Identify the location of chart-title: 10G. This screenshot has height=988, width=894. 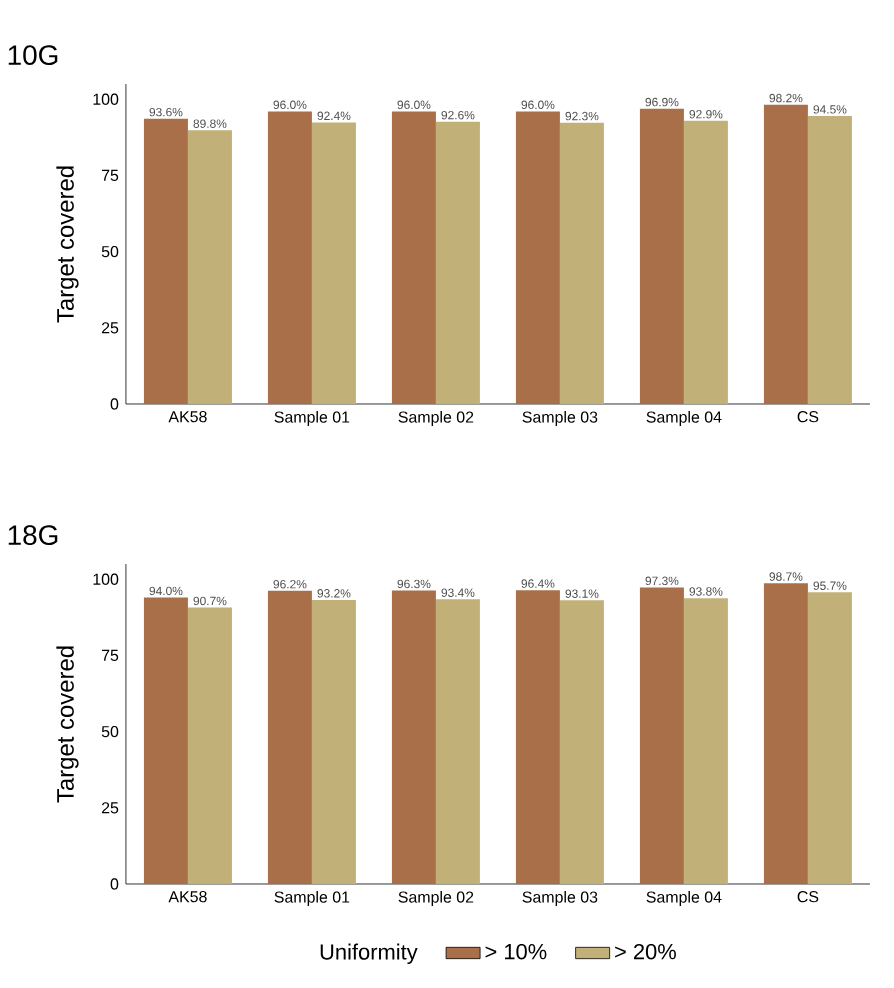
(33, 55).